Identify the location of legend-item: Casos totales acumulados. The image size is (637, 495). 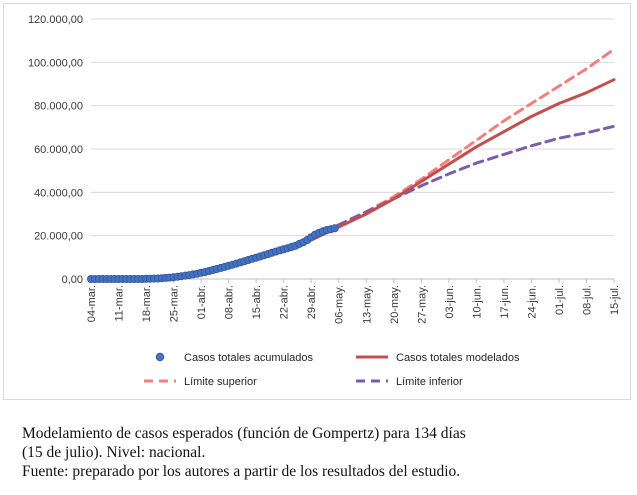
(234, 358).